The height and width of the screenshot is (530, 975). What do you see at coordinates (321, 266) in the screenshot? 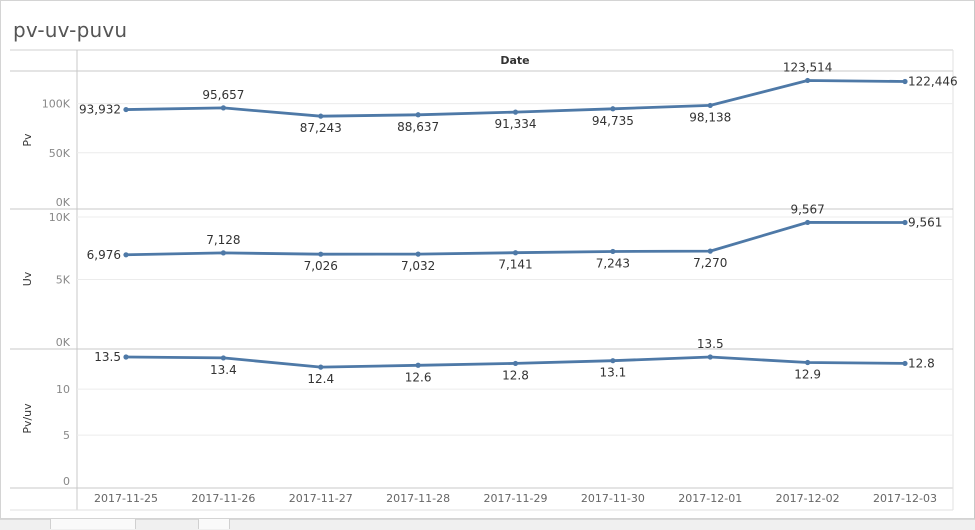
I see `data-label: 7,026` at bounding box center [321, 266].